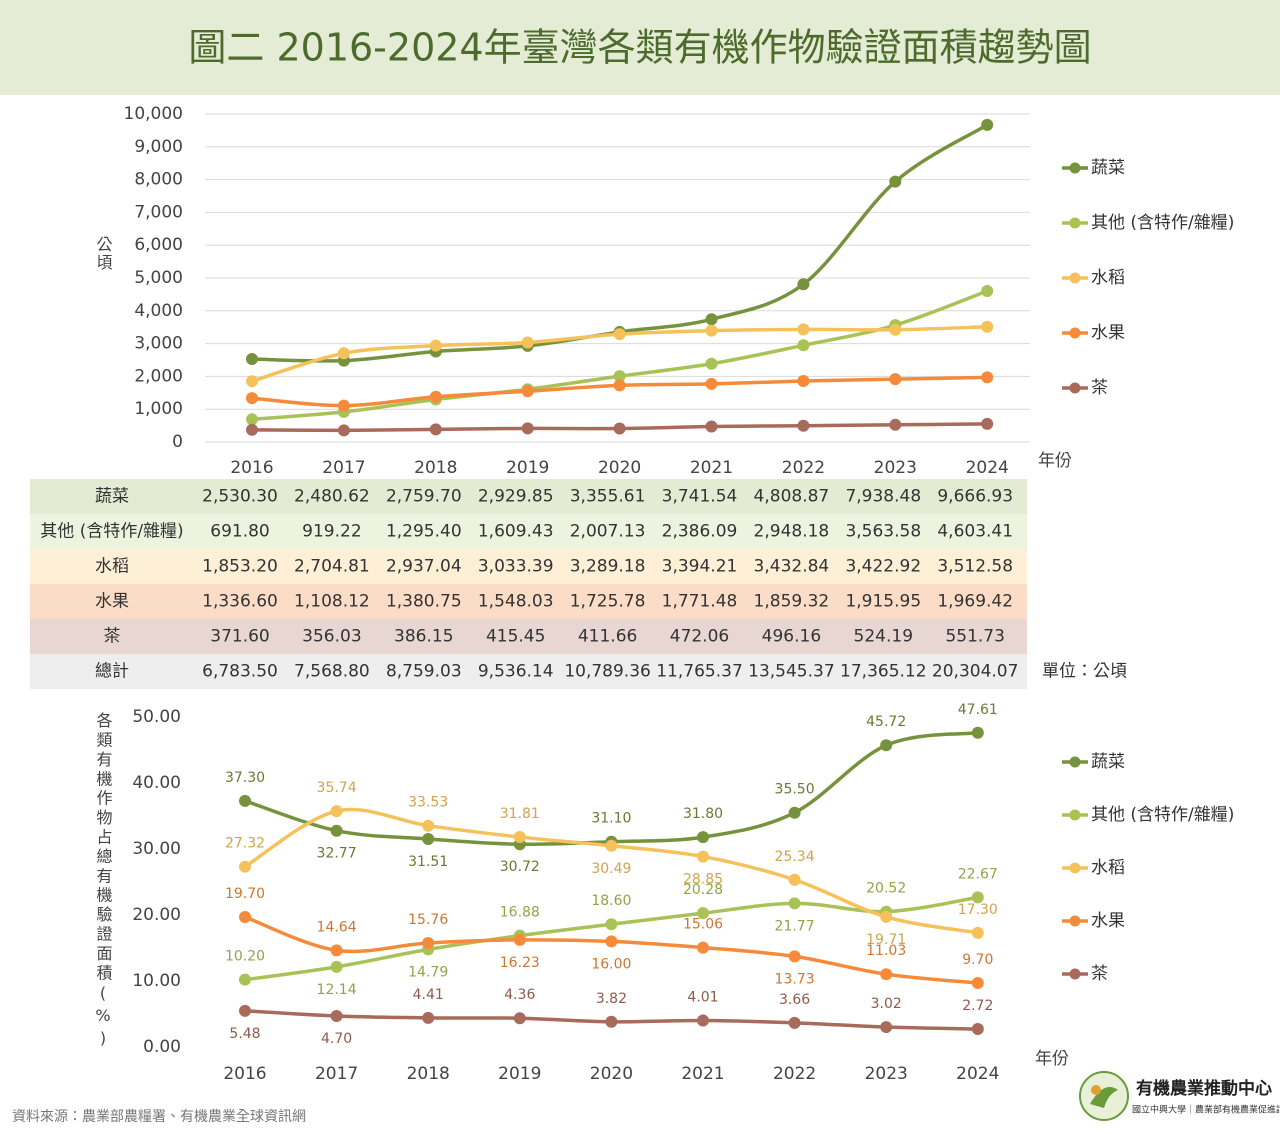 Image resolution: width=1280 pixels, height=1134 pixels. What do you see at coordinates (794, 1074) in the screenshot?
I see `x-tick-label: 2022` at bounding box center [794, 1074].